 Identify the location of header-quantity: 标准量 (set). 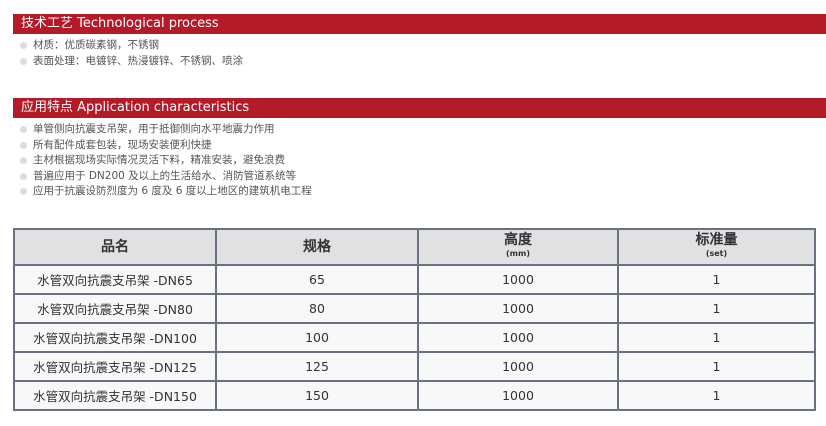
(716, 247).